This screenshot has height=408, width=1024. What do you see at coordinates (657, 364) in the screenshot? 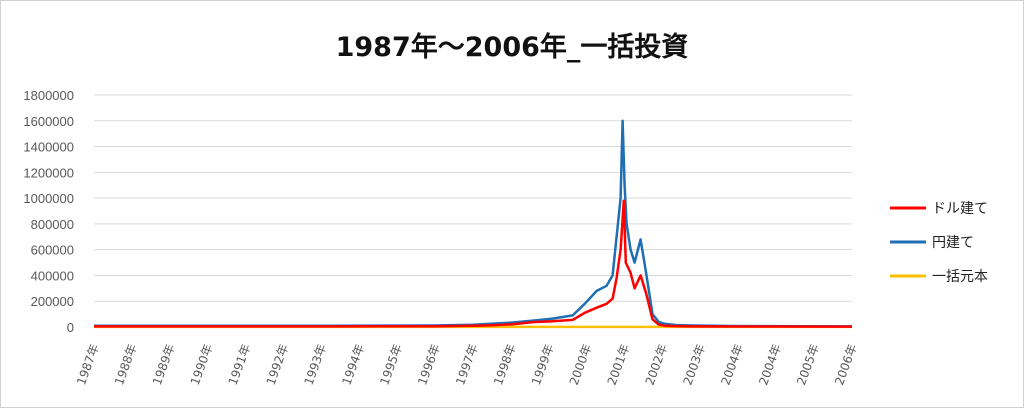
I see `x-tick-label: 2002年` at bounding box center [657, 364].